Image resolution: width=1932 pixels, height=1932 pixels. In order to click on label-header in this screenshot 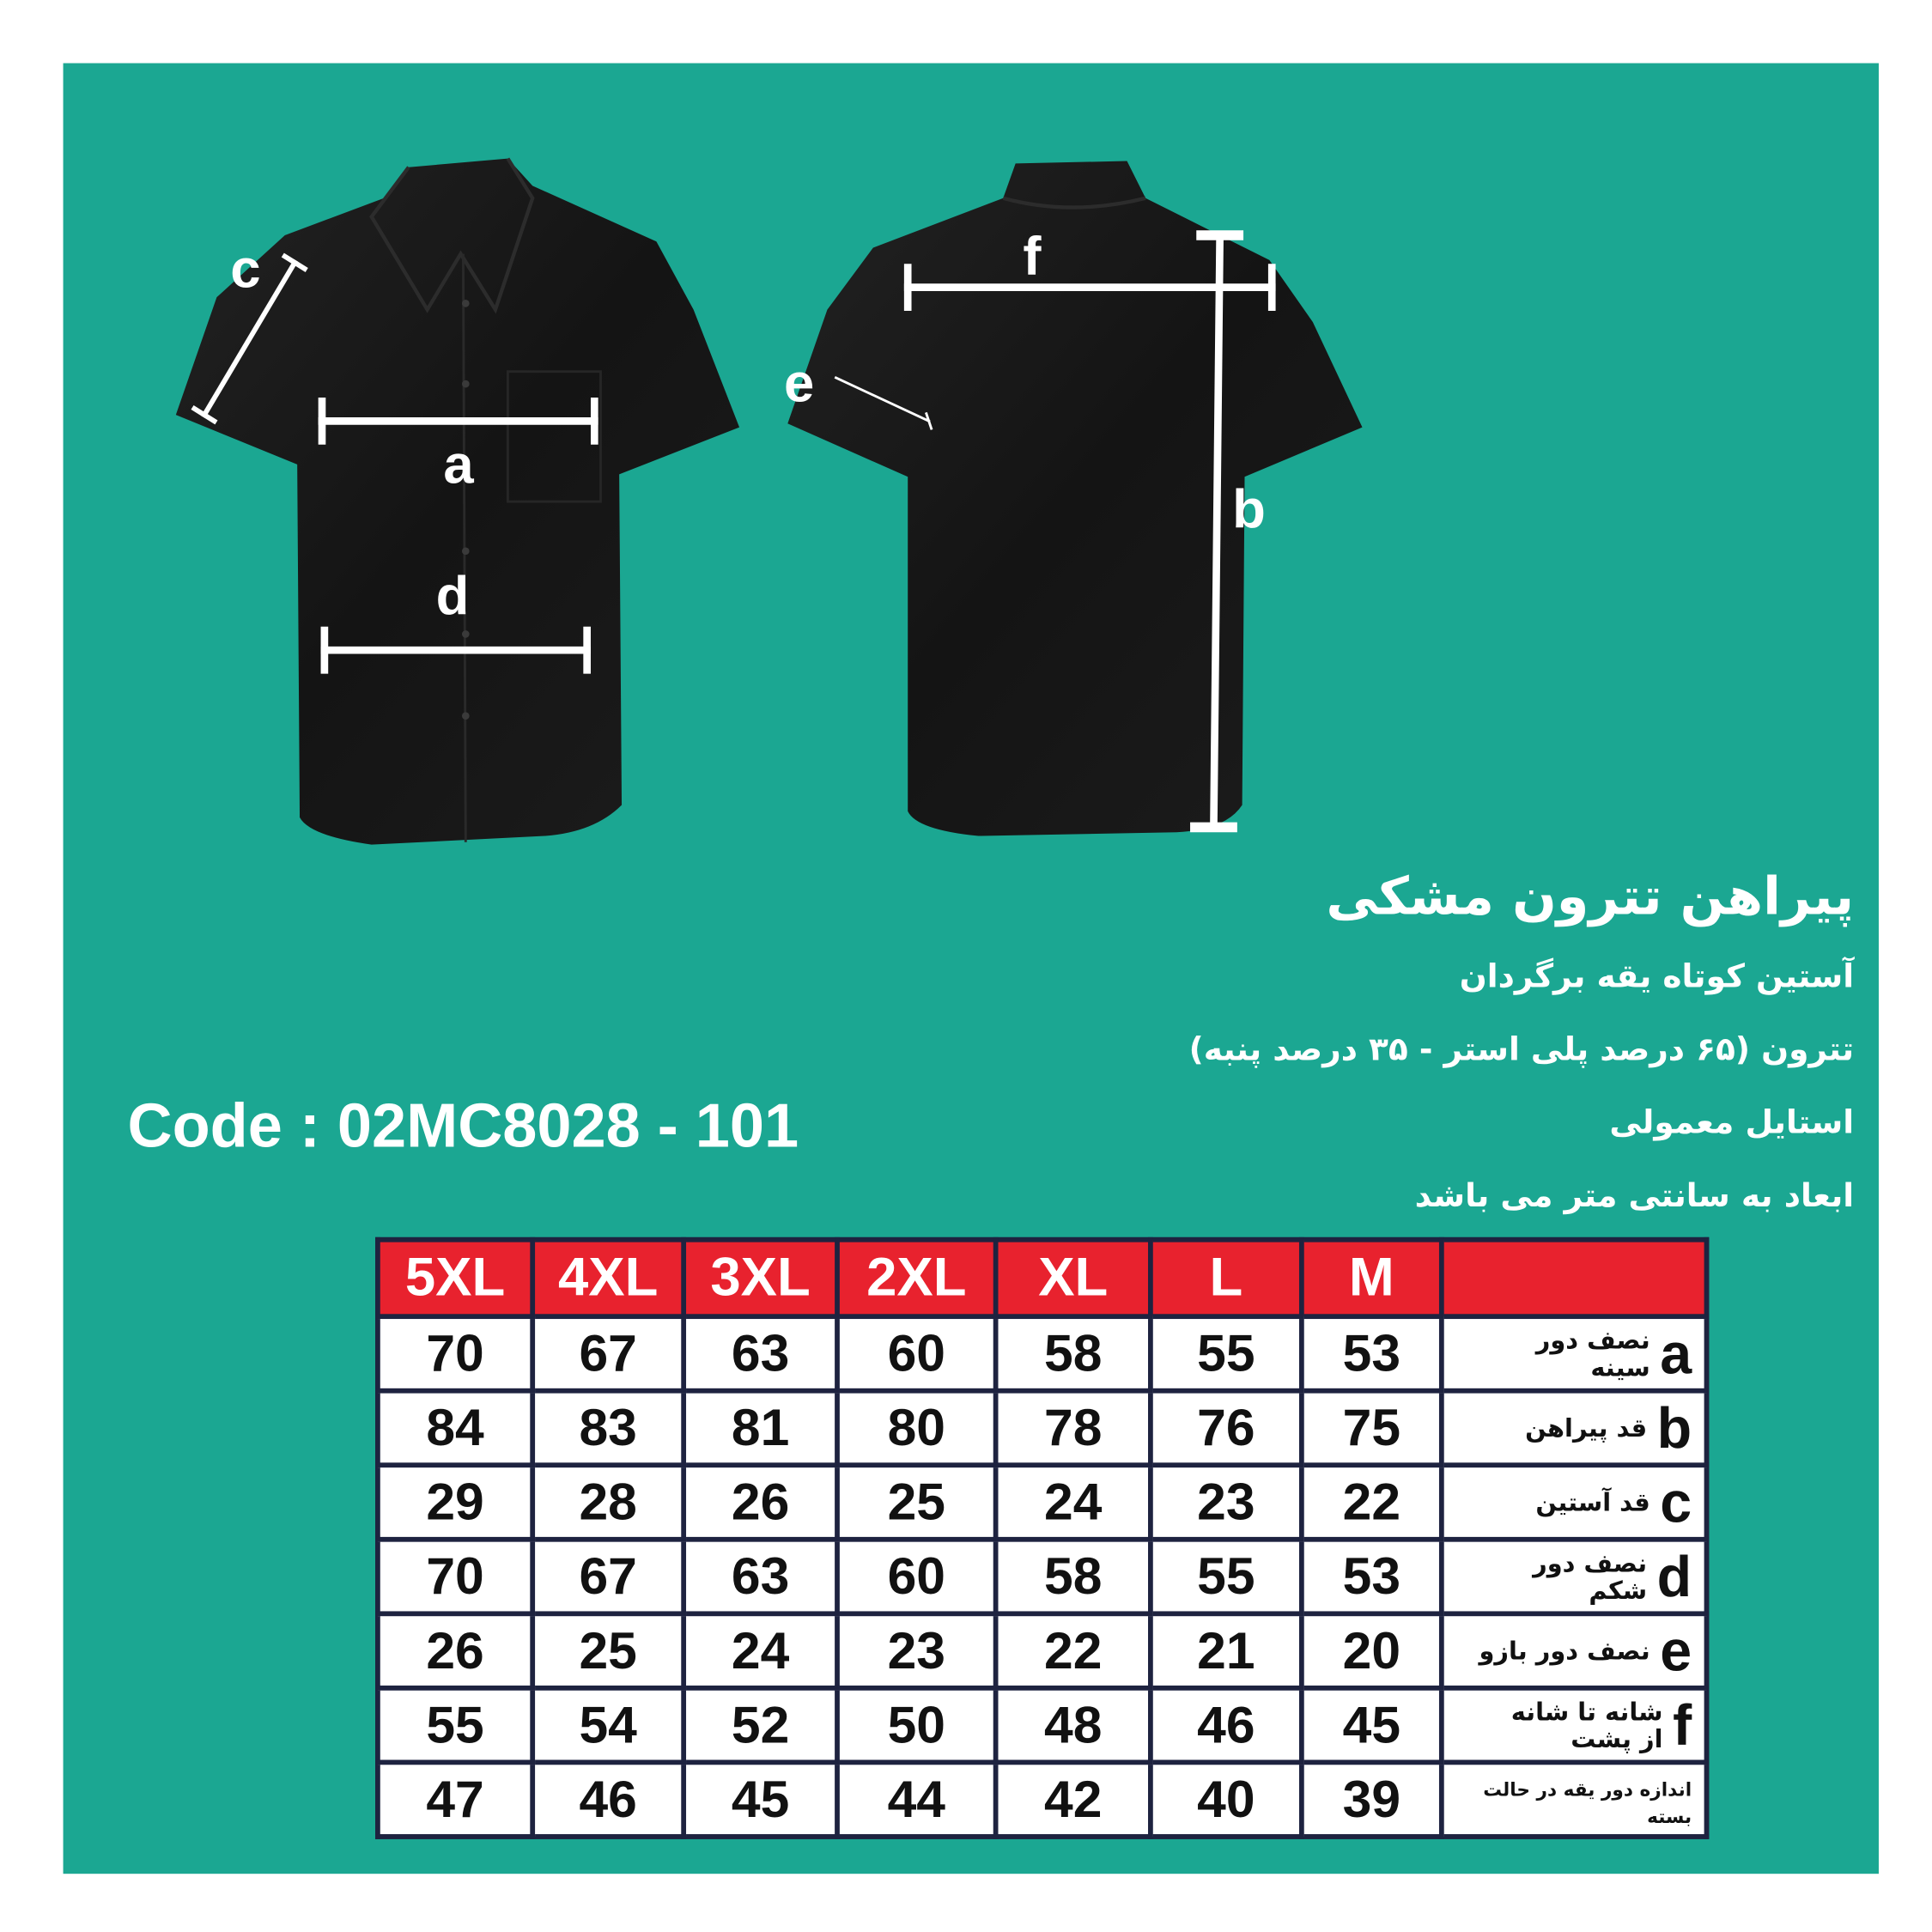, I will do `click(1574, 1278)`.